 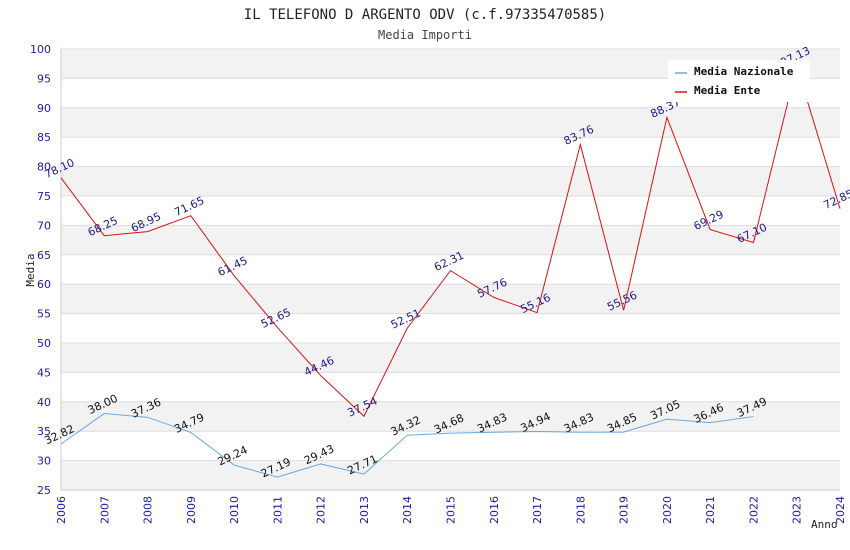 What do you see at coordinates (710, 510) in the screenshot?
I see `x-tick-label: 2021` at bounding box center [710, 510].